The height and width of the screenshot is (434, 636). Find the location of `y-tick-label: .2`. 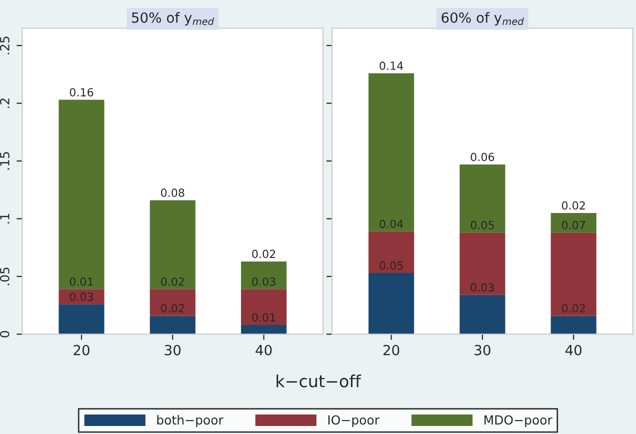

y-tick-label: .2 is located at coordinates (5, 103).